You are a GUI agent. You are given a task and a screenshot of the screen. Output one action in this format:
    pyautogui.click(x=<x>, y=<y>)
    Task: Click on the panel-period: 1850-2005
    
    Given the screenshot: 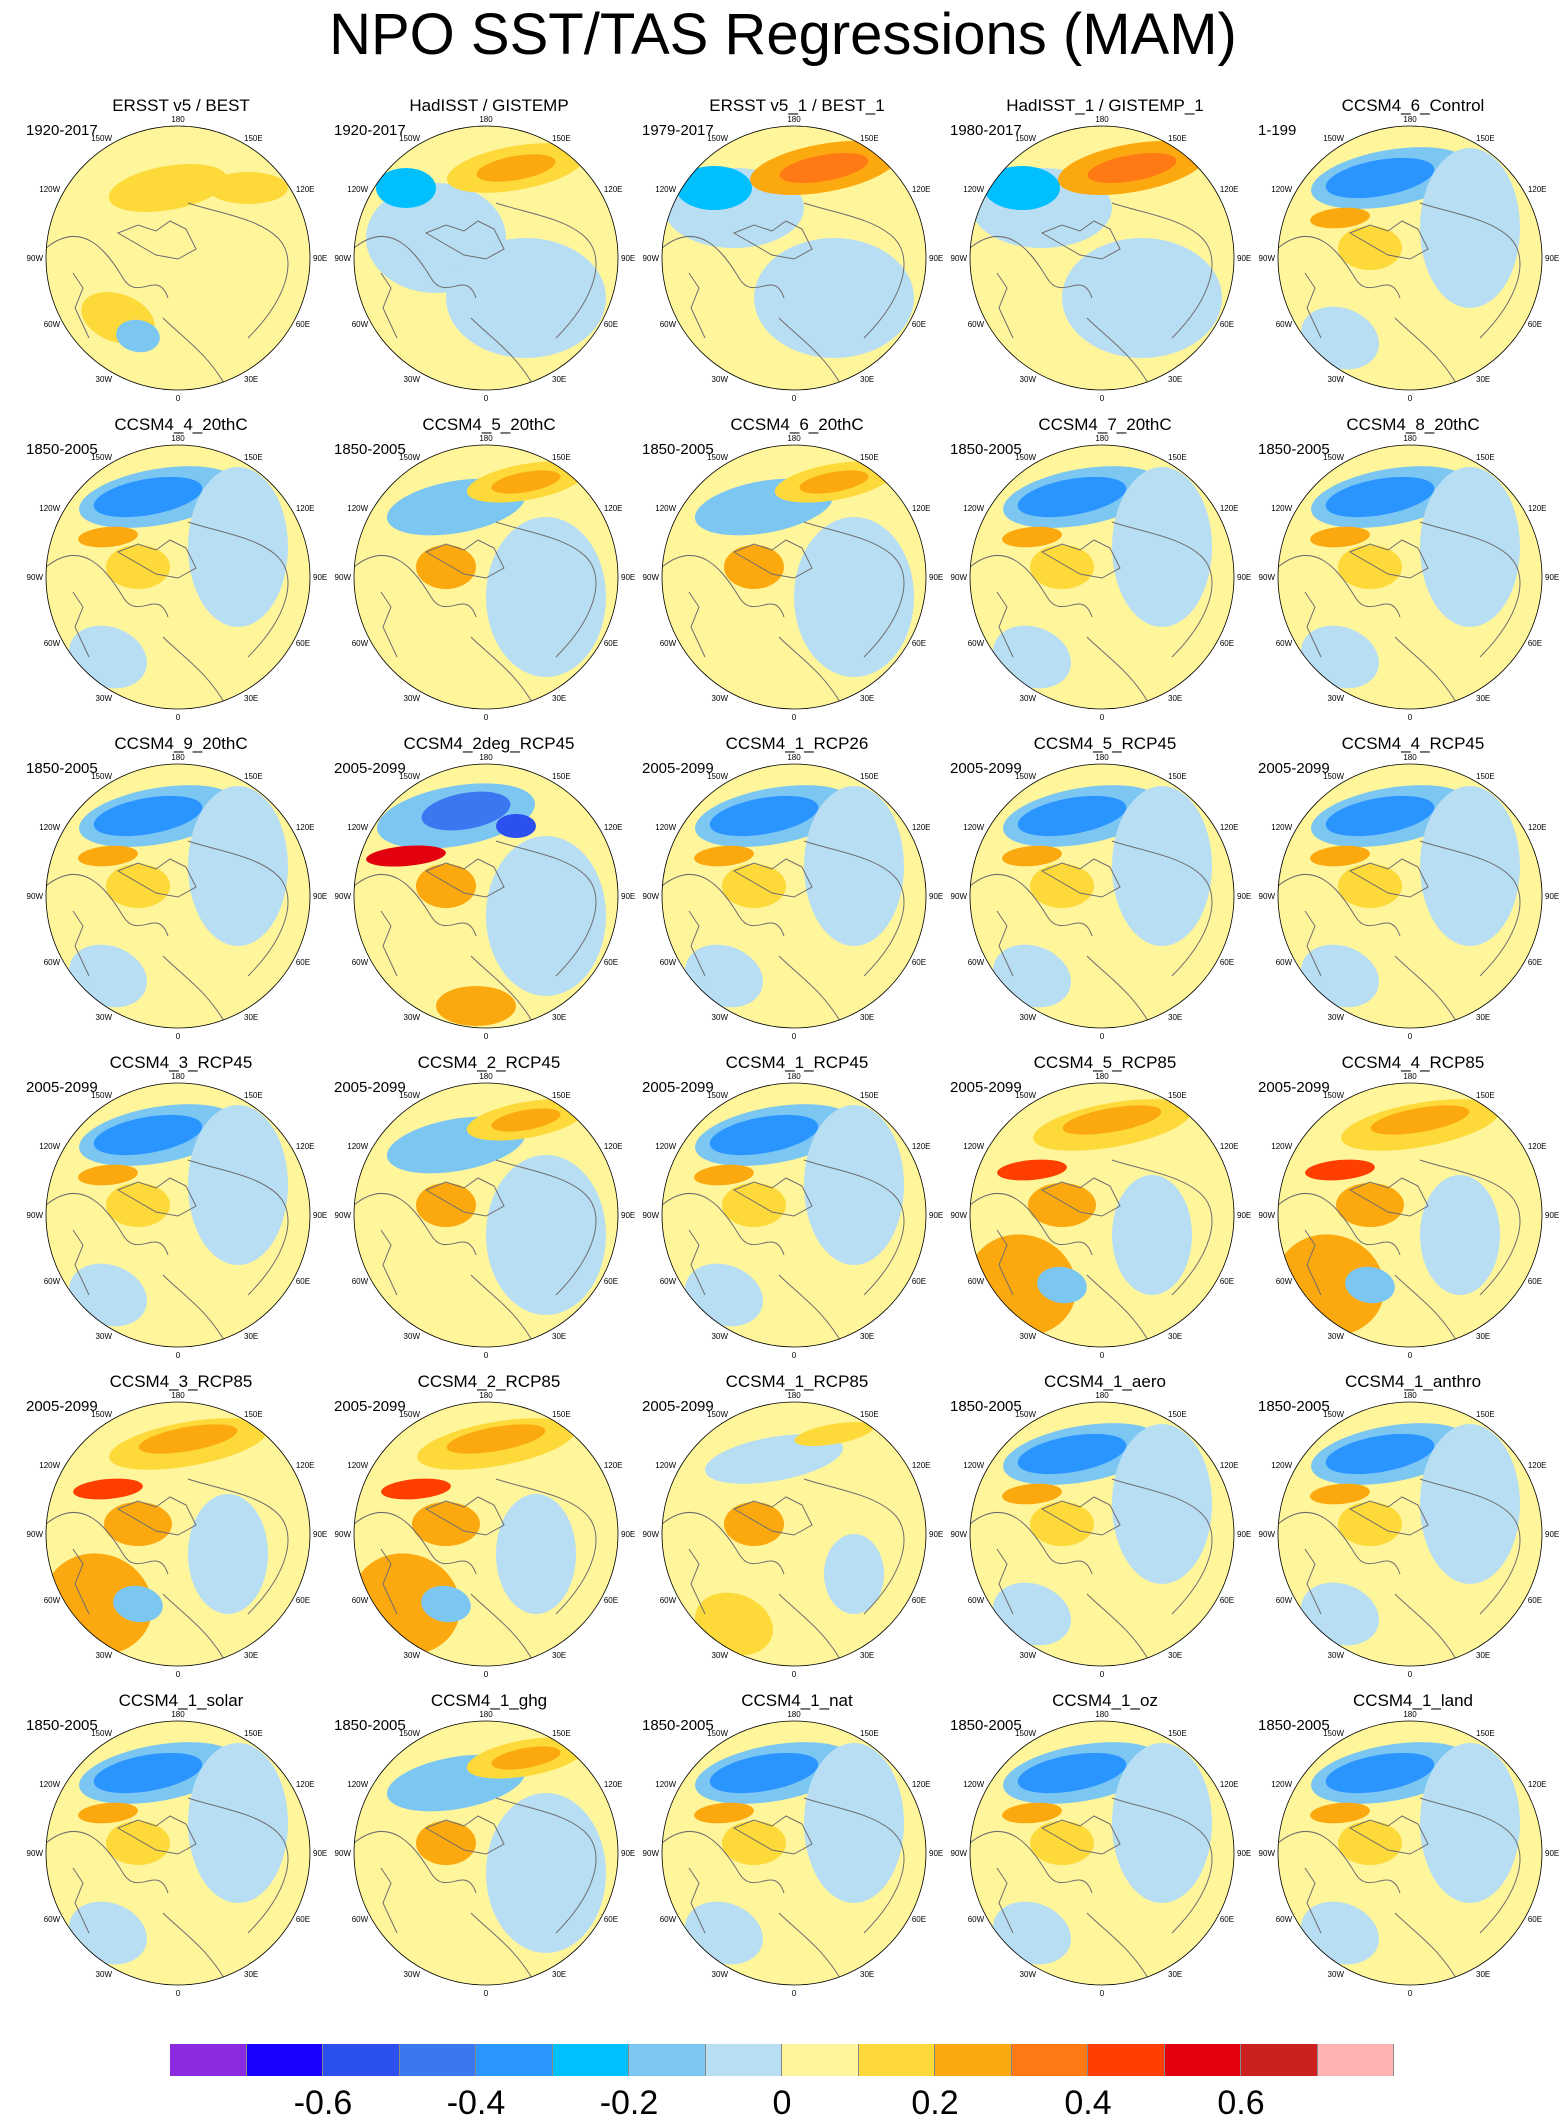 What is the action you would take?
    pyautogui.click(x=1294, y=1725)
    